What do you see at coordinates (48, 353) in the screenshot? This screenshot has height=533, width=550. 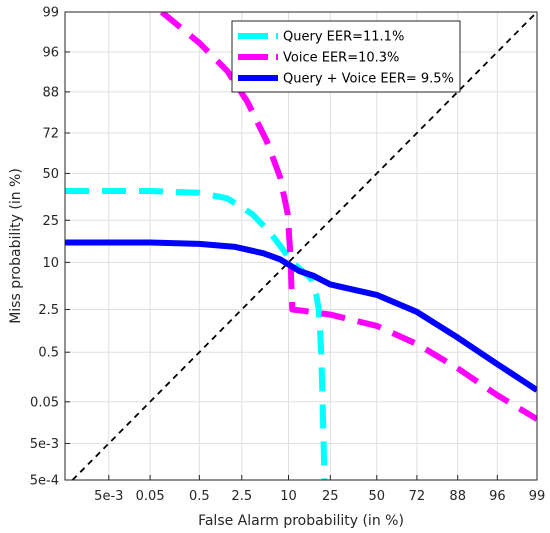 I see `y-tick-label: 0.5` at bounding box center [48, 353].